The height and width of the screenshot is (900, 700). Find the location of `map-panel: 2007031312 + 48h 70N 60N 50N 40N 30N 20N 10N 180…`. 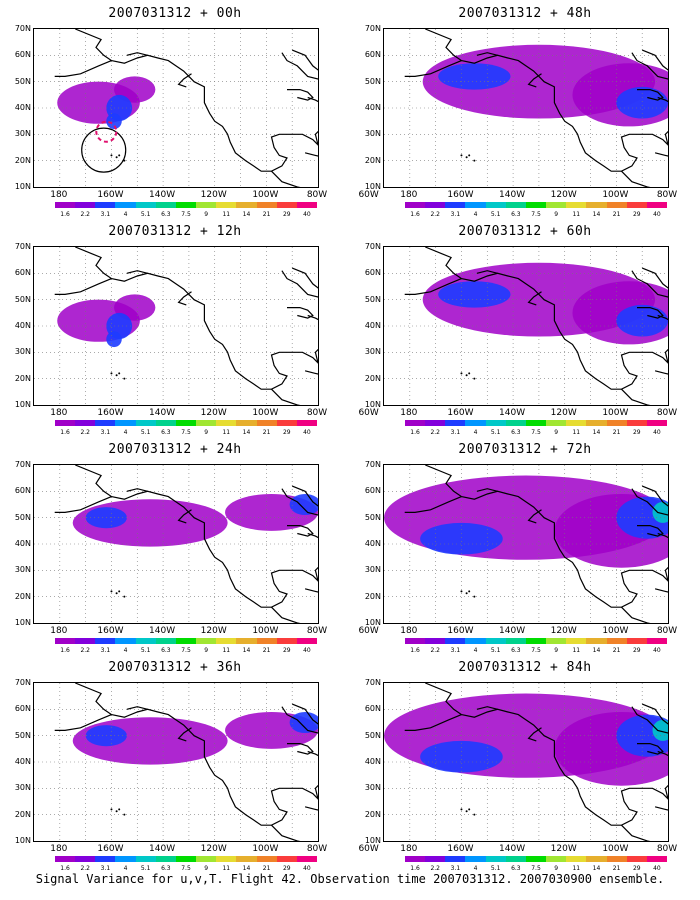

map-panel: 2007031312 + 48h 70N 60N 50N 40N 30N 20N 10N 180… is located at coordinates (525, 109).